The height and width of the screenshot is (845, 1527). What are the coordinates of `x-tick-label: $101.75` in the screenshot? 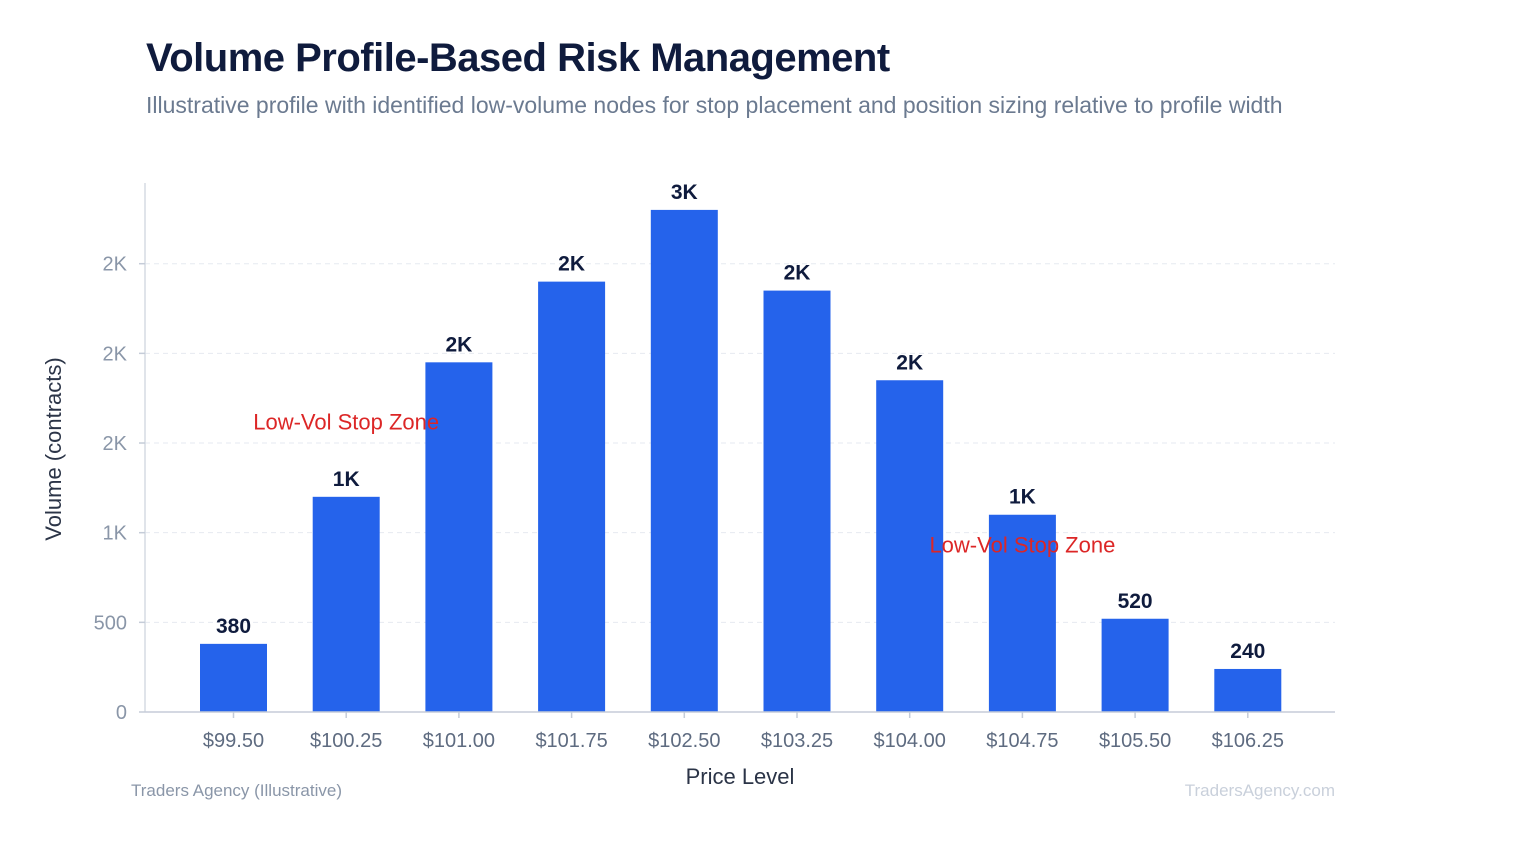 It's located at (571, 741).